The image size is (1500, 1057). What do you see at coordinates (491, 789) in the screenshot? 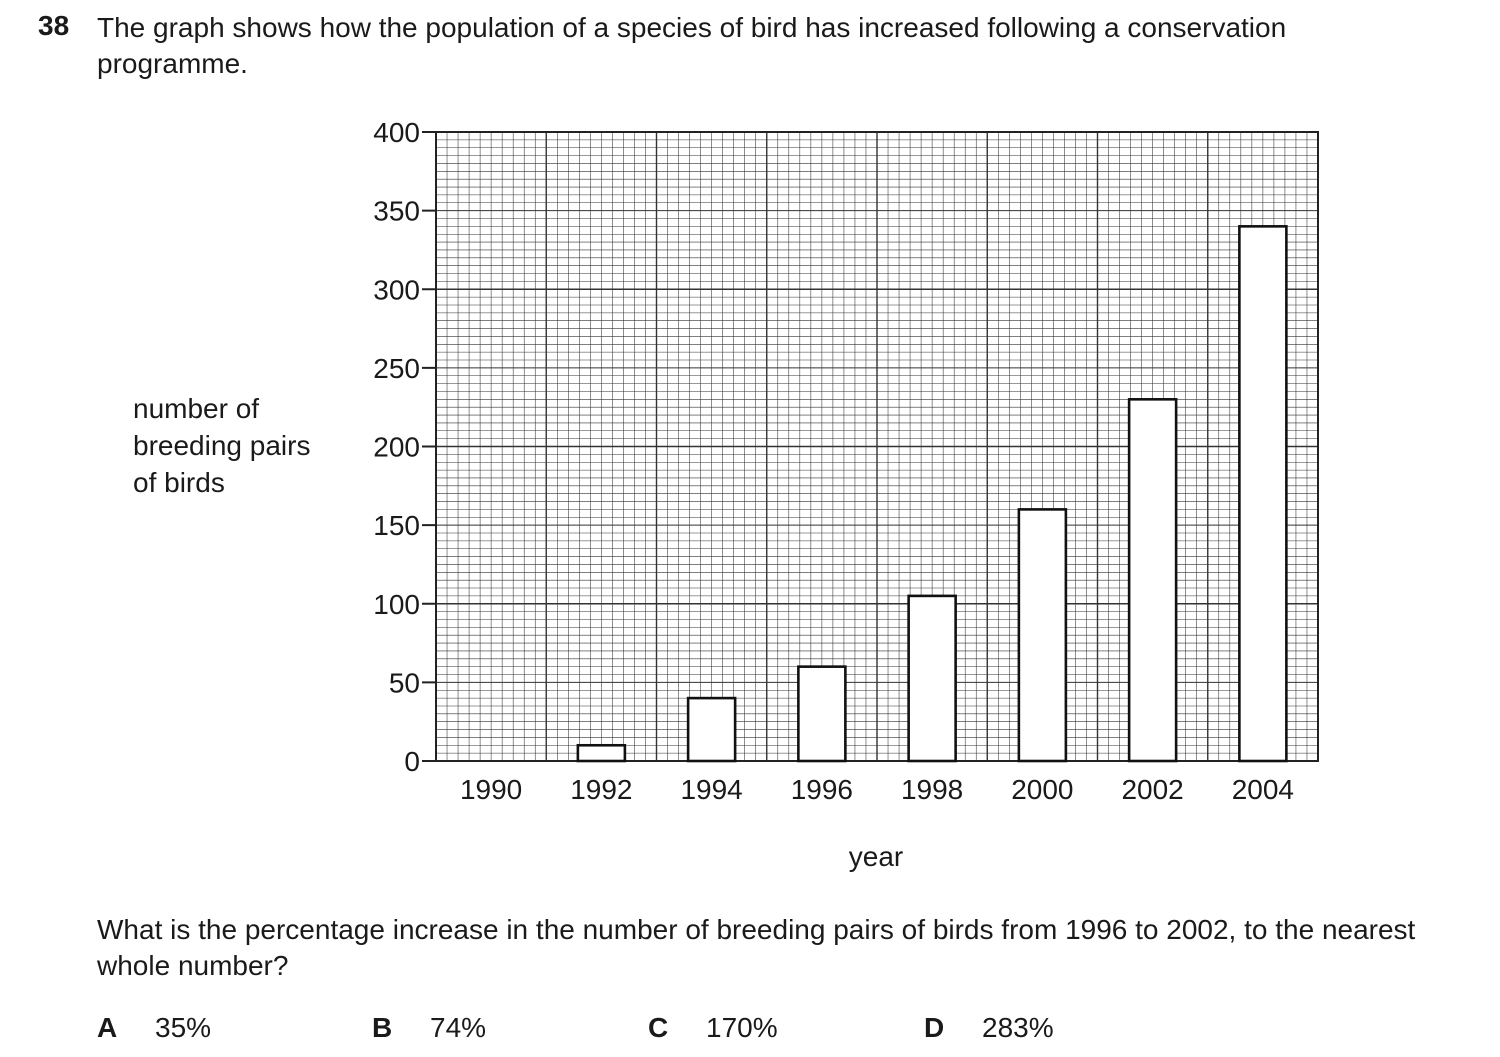
I see `x-tick-label-1990: 1990` at bounding box center [491, 789].